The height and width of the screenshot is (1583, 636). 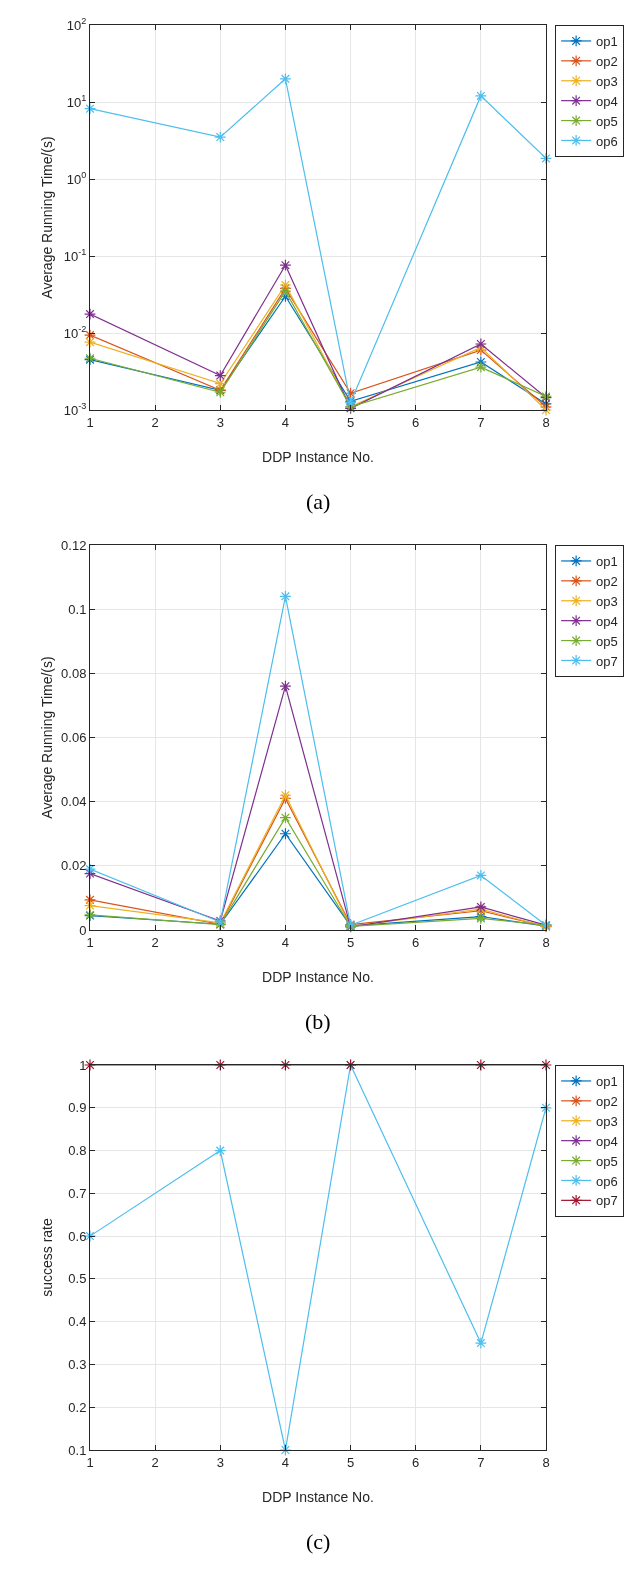 What do you see at coordinates (75, 332) in the screenshot?
I see `y-tick-label: 10$^{-2}$` at bounding box center [75, 332].